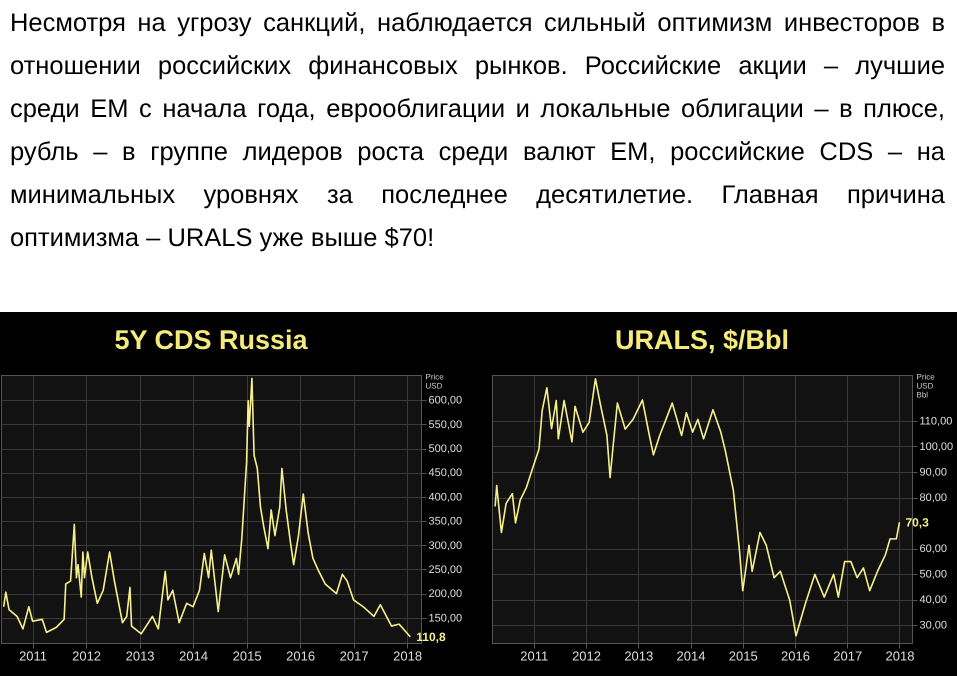 This screenshot has height=676, width=957. What do you see at coordinates (445, 618) in the screenshot?
I see `y-tick-label: 150,00` at bounding box center [445, 618].